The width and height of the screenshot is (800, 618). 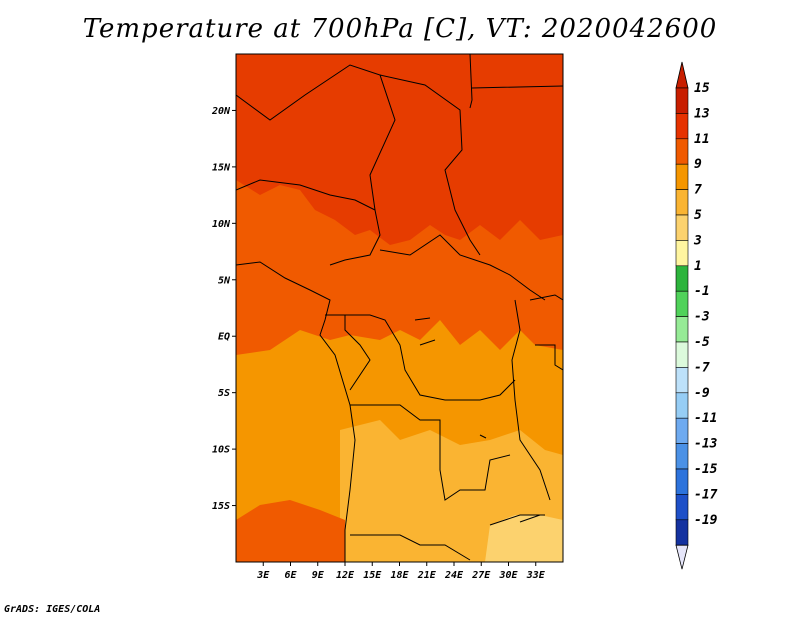 What do you see at coordinates (221, 450) in the screenshot?
I see `lat-tick-label: 10S` at bounding box center [221, 450].